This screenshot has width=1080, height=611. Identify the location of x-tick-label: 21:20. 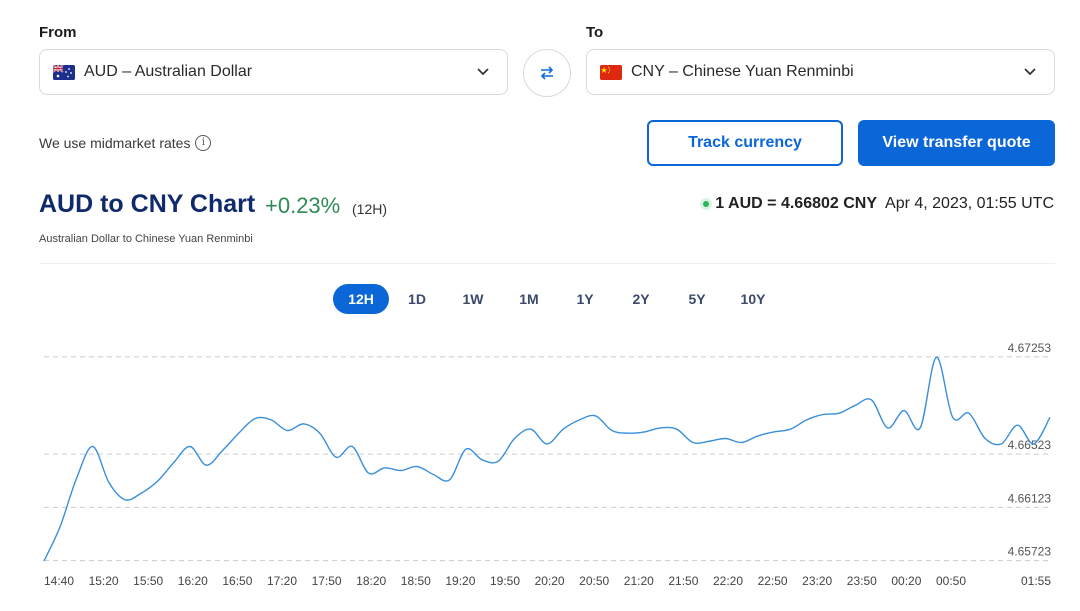
(639, 581).